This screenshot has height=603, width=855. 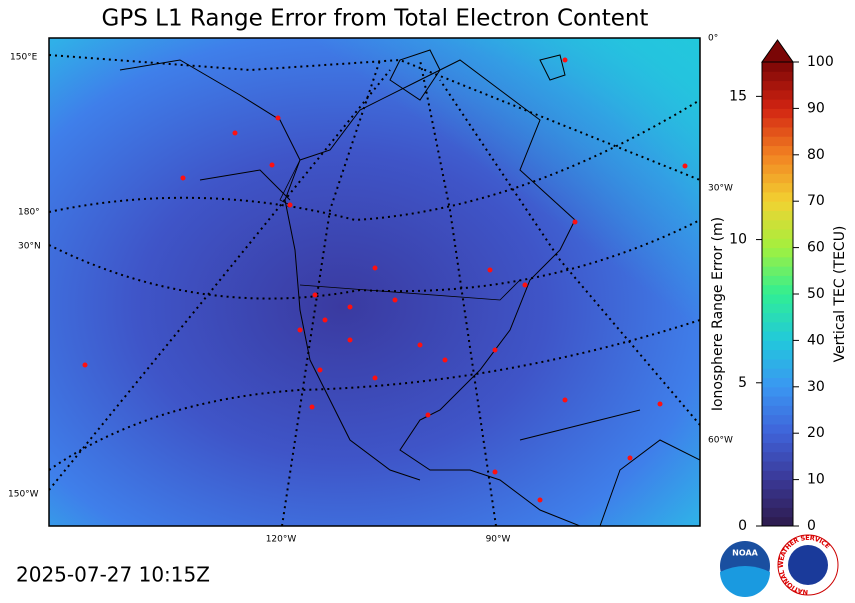 I want to click on nws-circle, so click(x=808, y=565).